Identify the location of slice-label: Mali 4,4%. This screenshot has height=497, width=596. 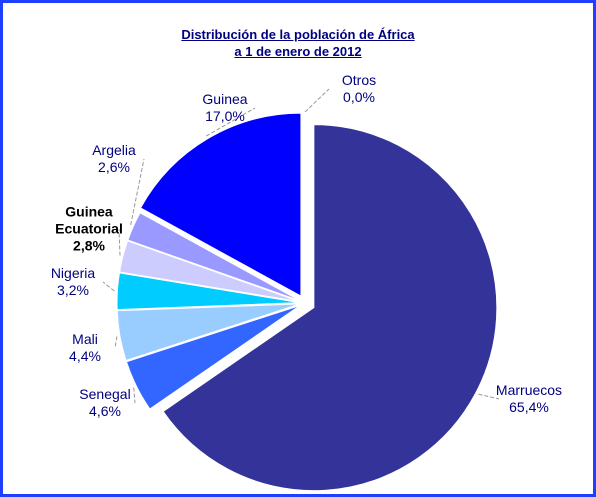
(85, 348).